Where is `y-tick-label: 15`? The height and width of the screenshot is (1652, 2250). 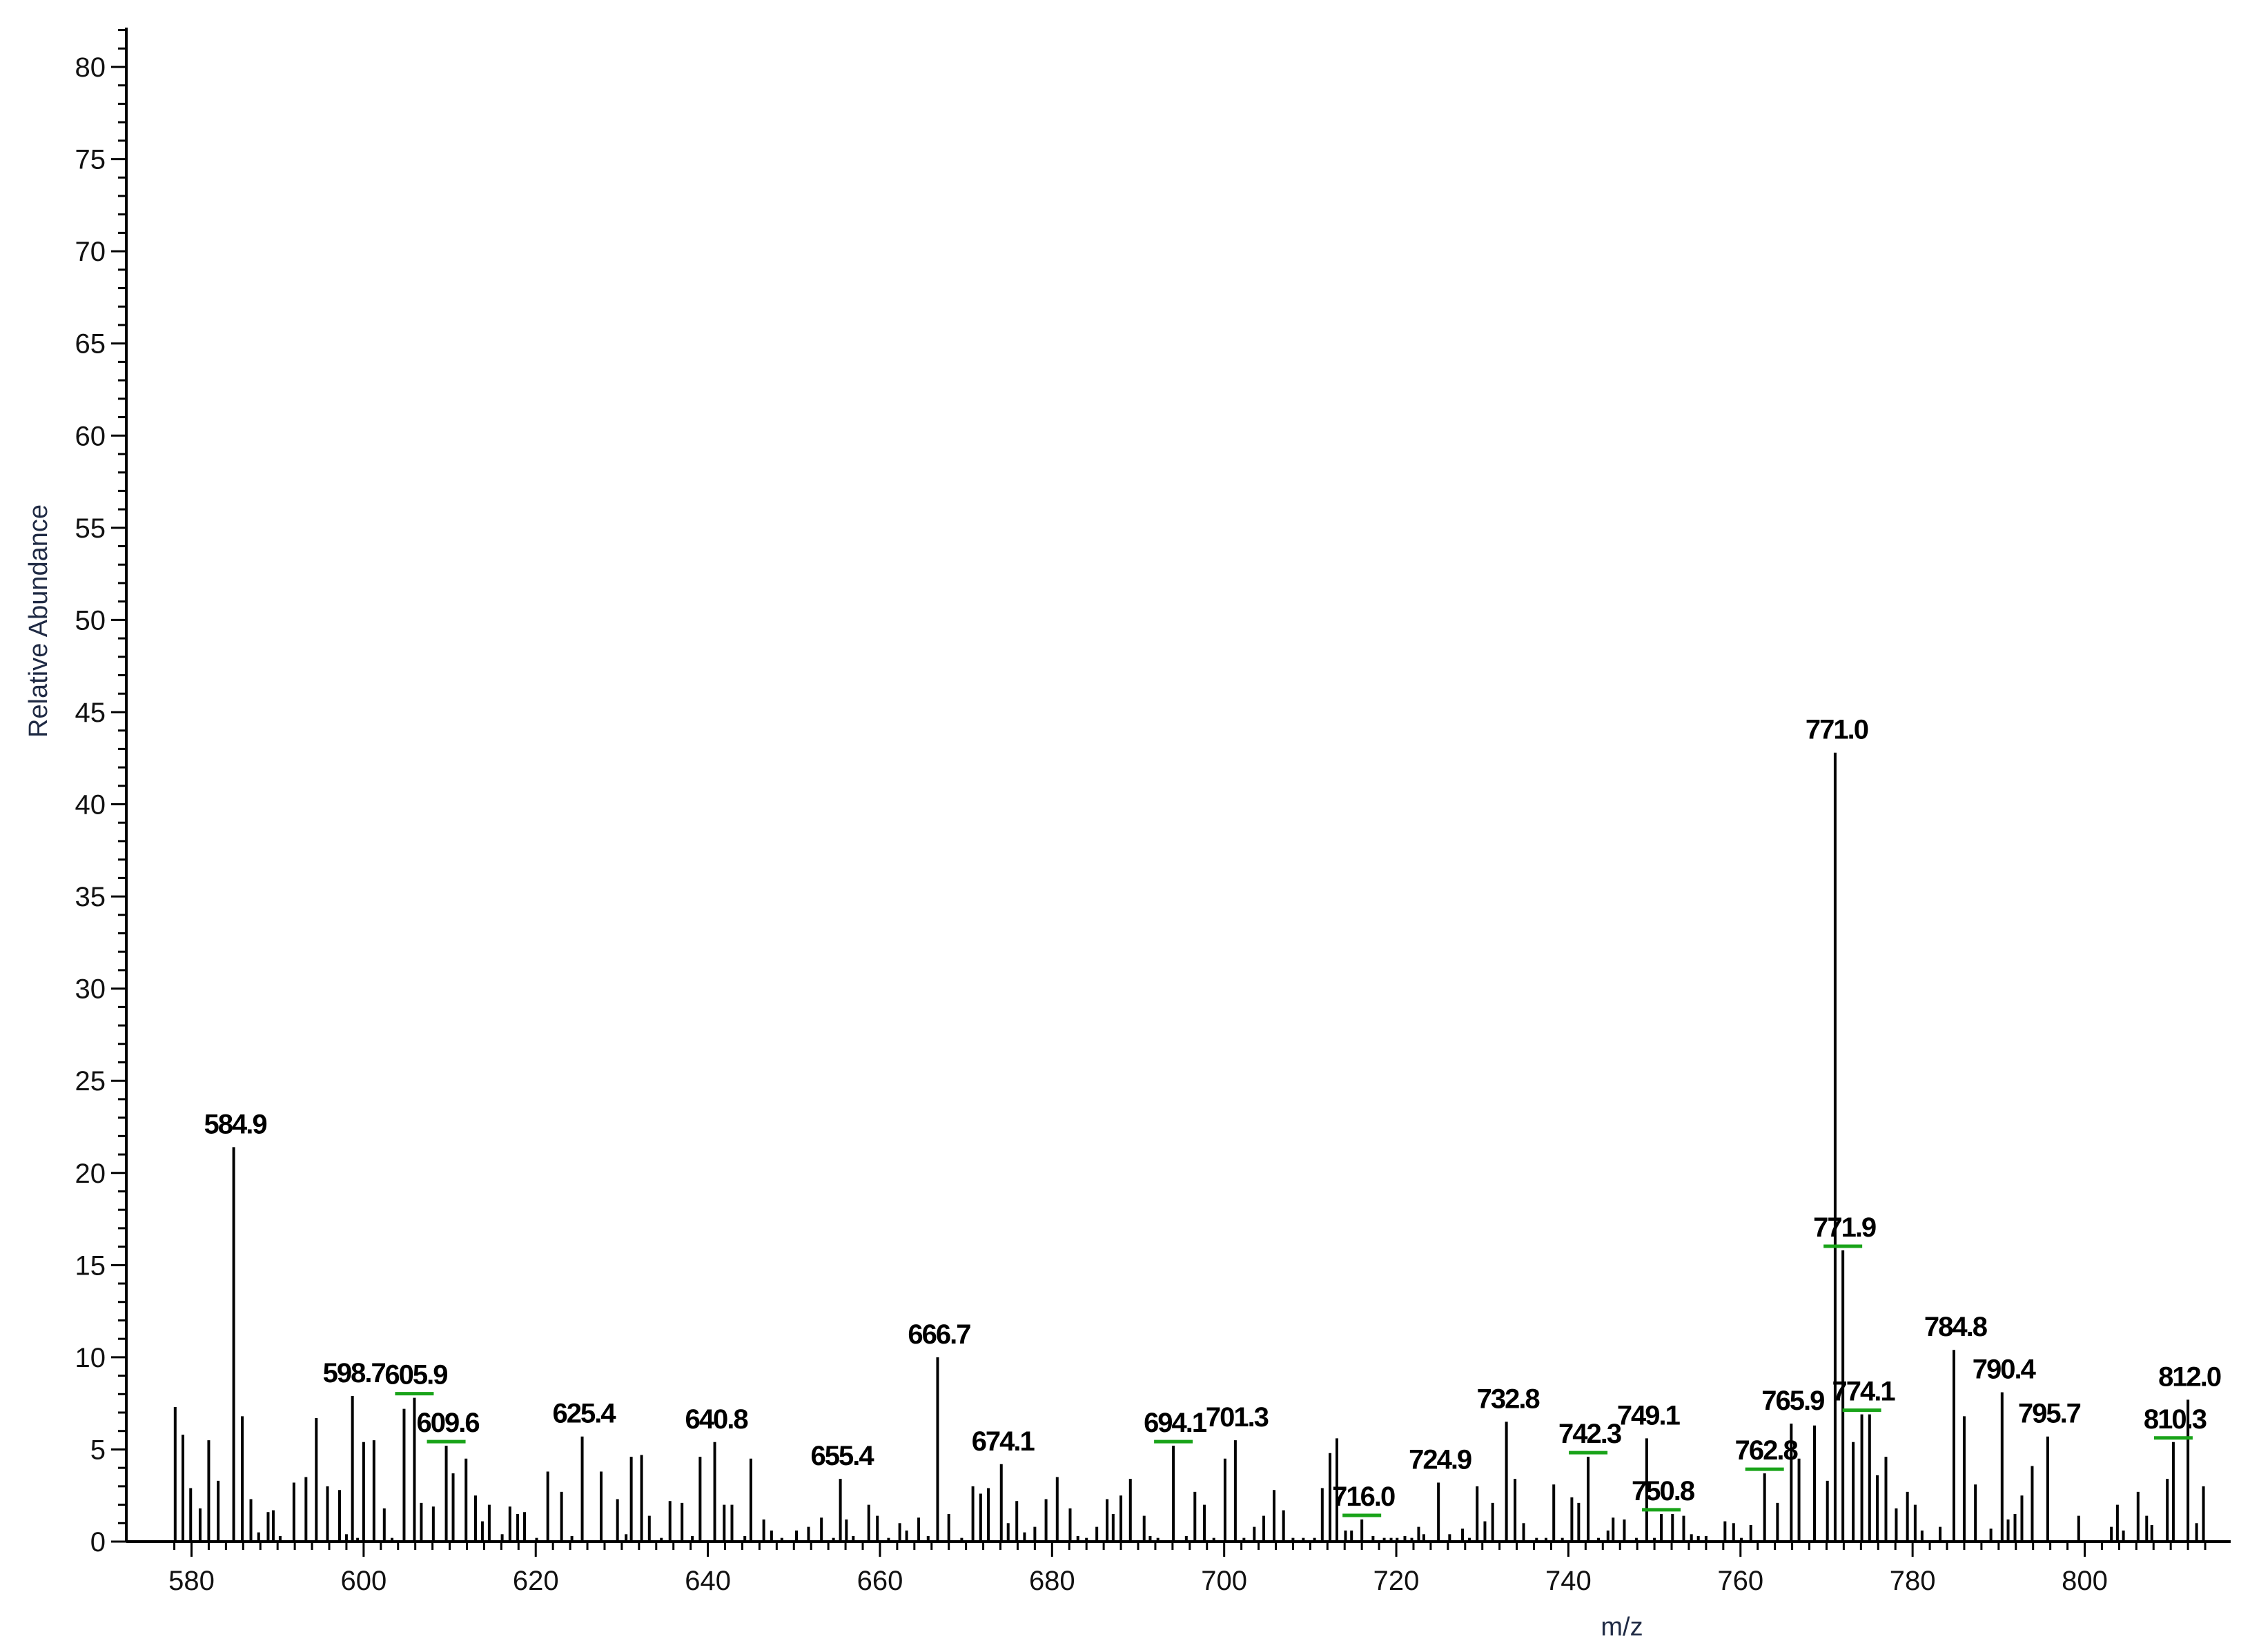
y-tick-label: 15 is located at coordinates (90, 1265).